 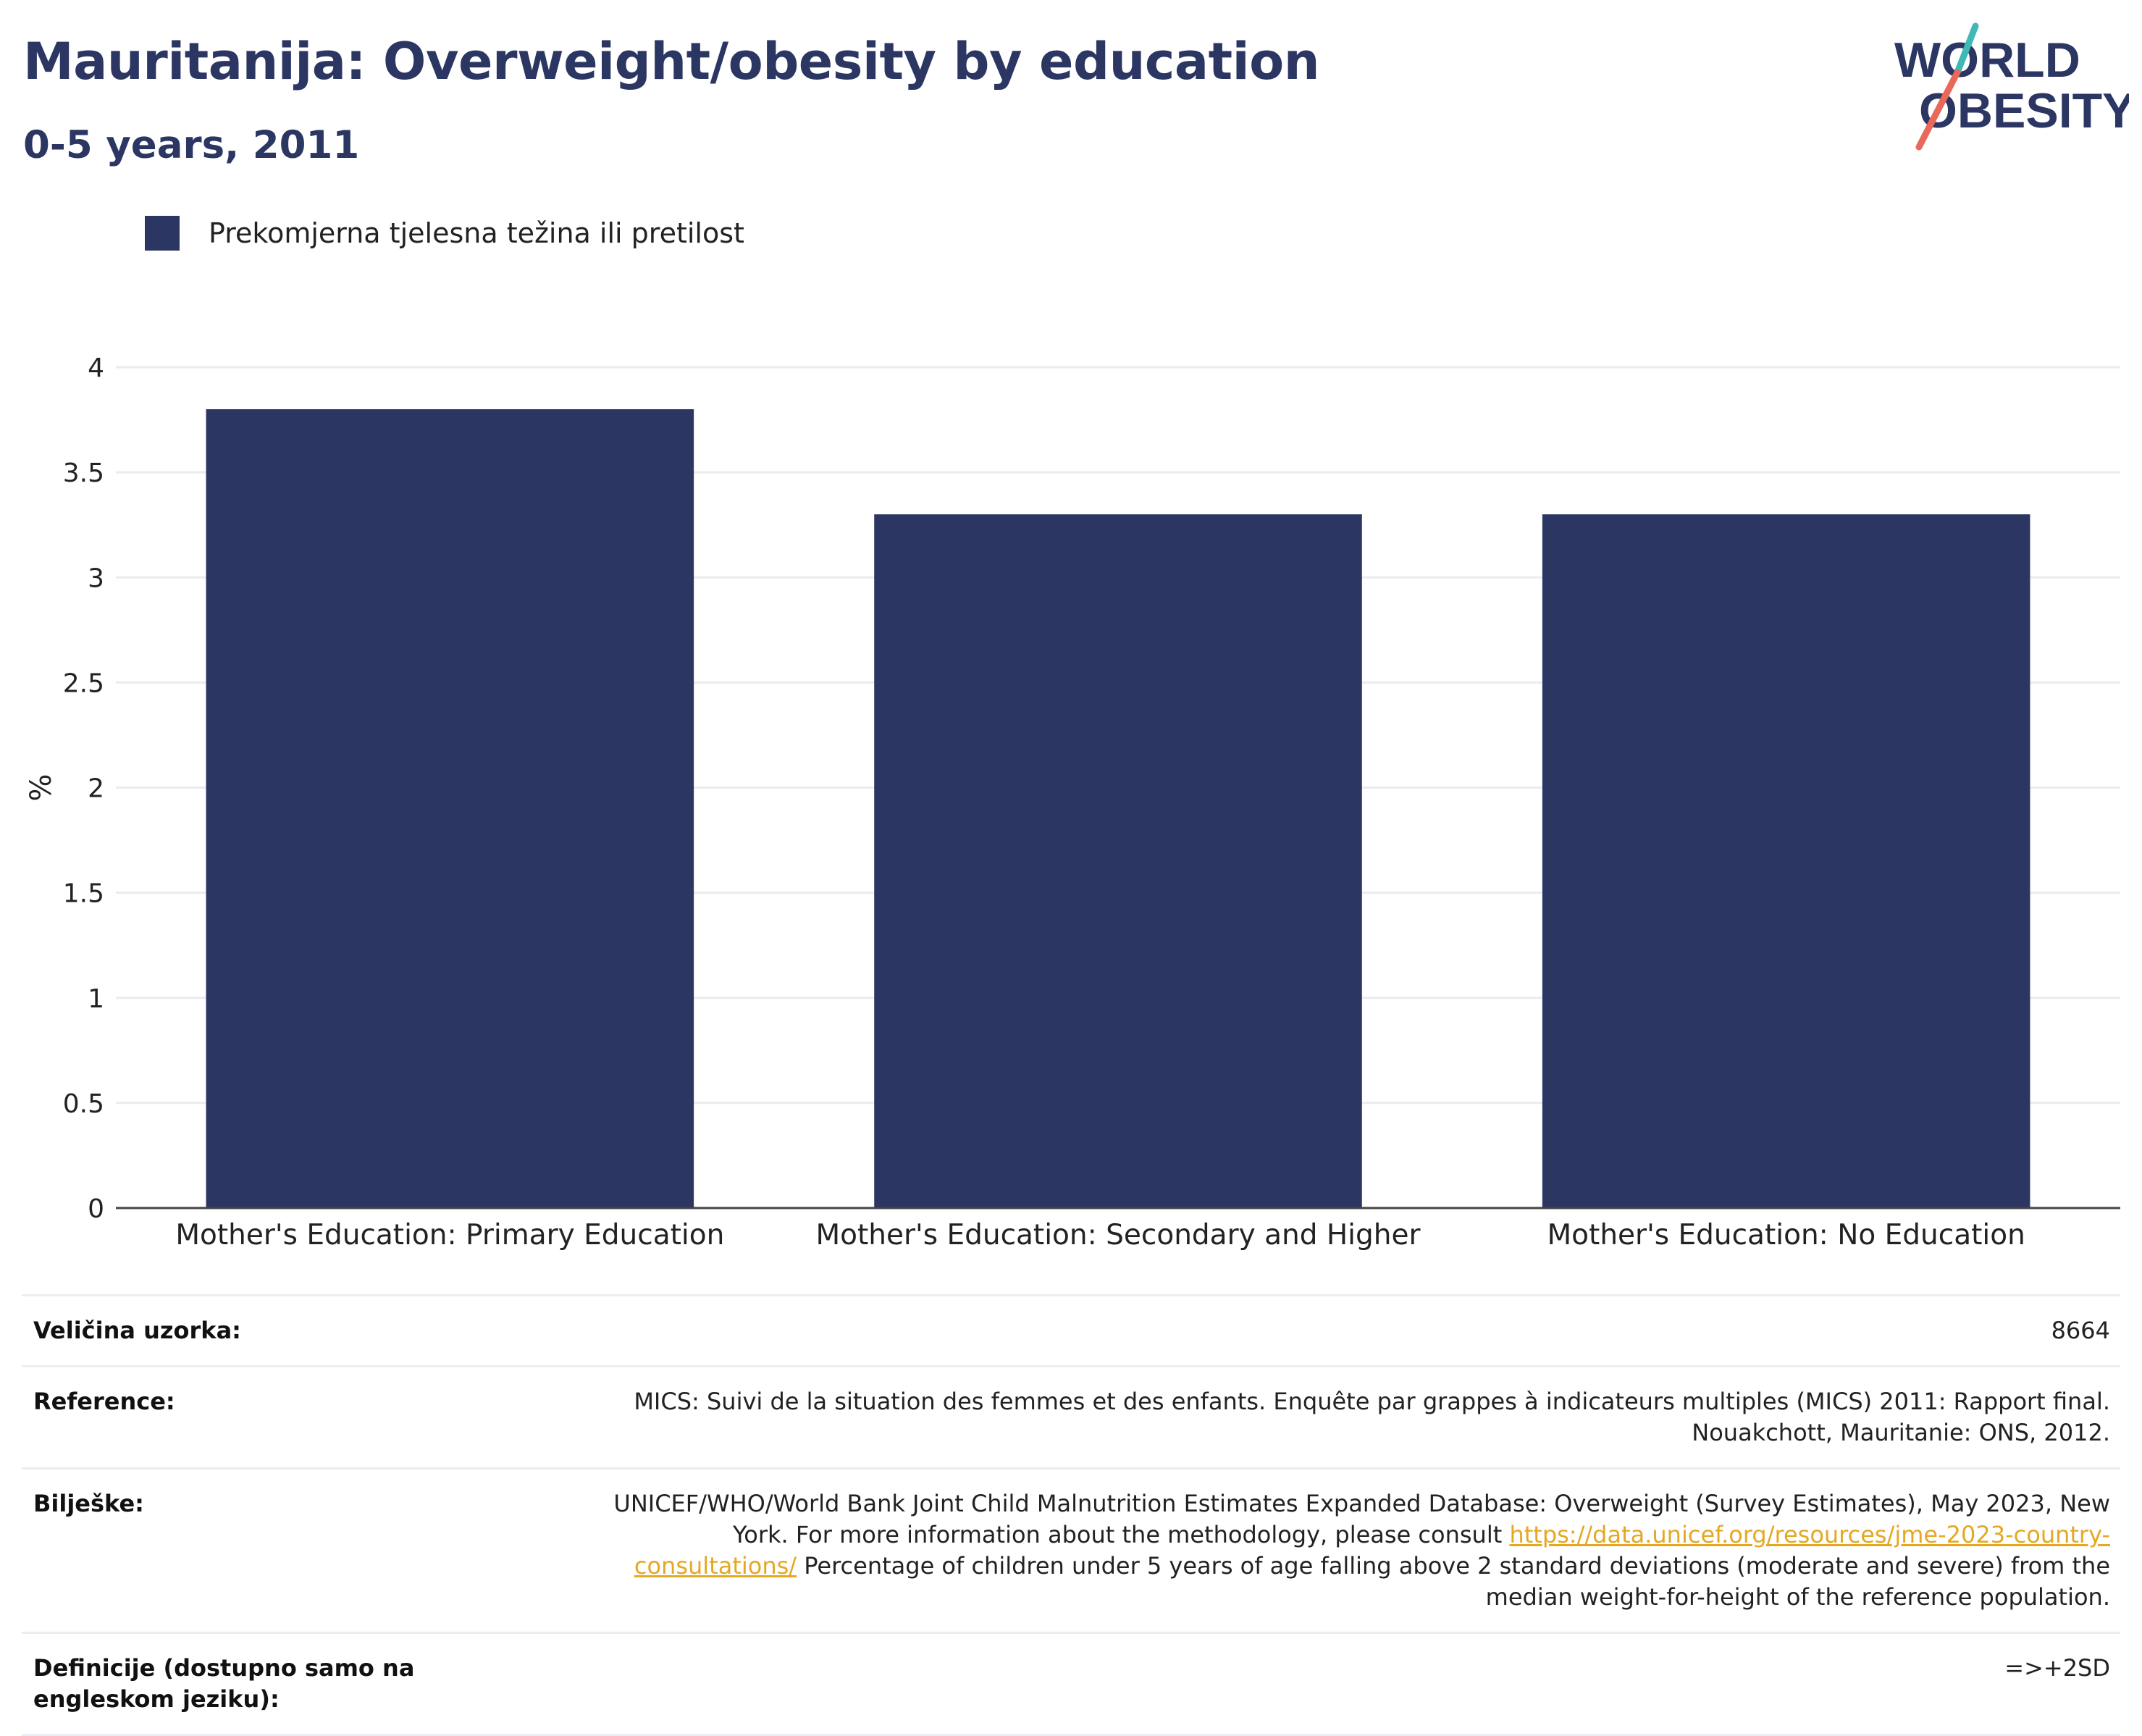 I want to click on logo-word-obesity: OBESITY, so click(x=2024, y=111).